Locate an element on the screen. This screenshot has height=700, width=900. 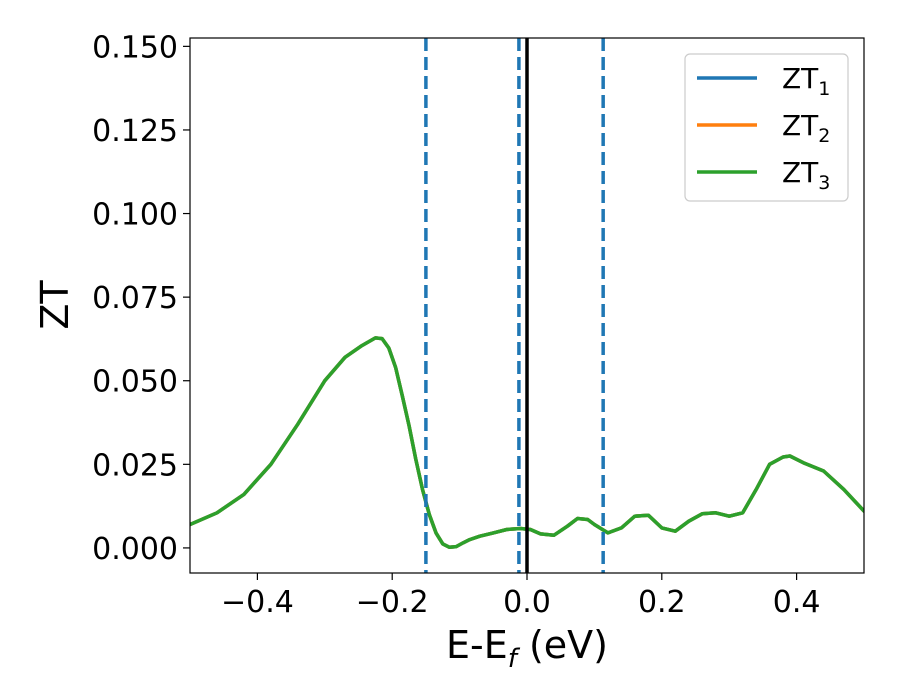
x-tick-label: −0.2 is located at coordinates (392, 602).